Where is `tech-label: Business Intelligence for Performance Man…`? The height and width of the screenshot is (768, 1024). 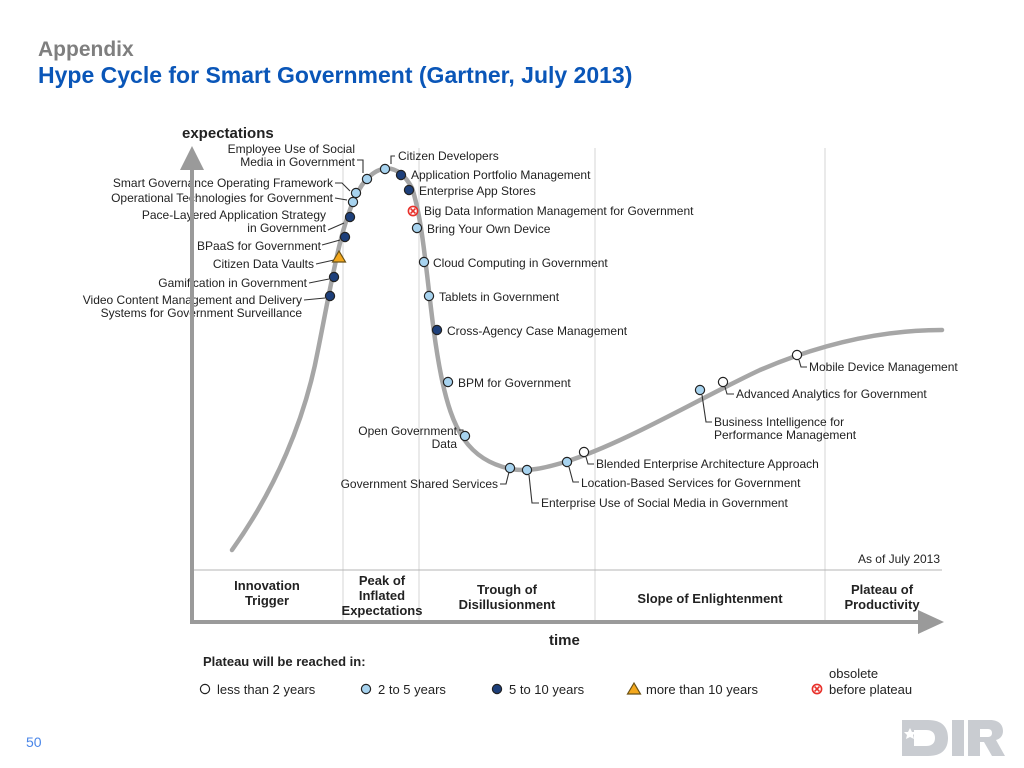 tech-label: Business Intelligence for Performance Man… is located at coordinates (785, 428).